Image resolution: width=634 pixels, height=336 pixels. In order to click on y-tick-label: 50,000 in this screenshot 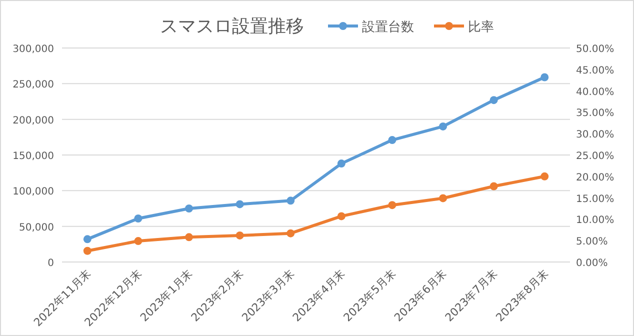, I will do `click(36, 228)`.